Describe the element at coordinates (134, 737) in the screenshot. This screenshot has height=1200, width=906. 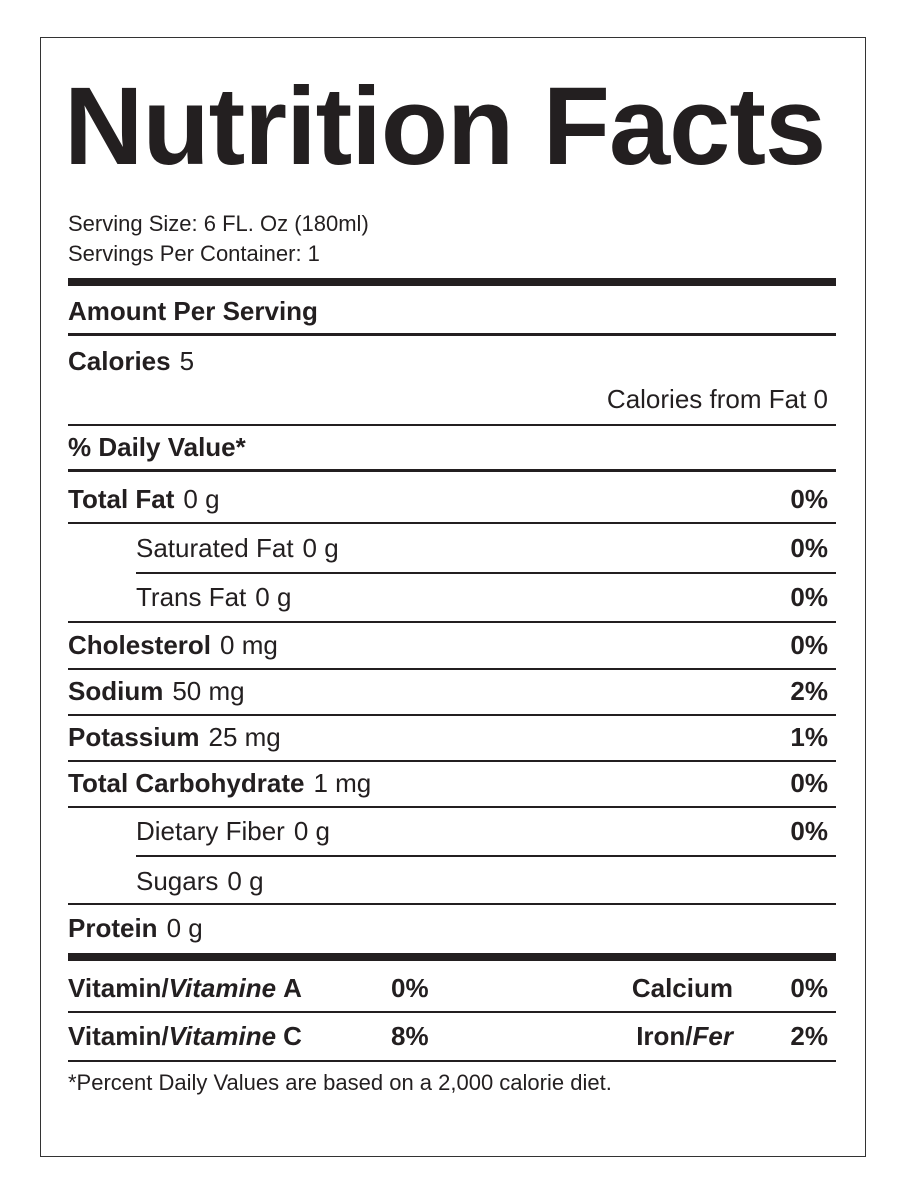
I see `nutrient-name: Potassium` at that location.